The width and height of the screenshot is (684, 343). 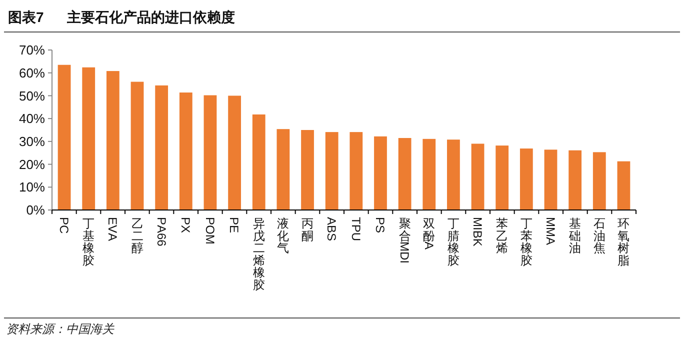 I want to click on x-tick-label: ABS, so click(x=331, y=229).